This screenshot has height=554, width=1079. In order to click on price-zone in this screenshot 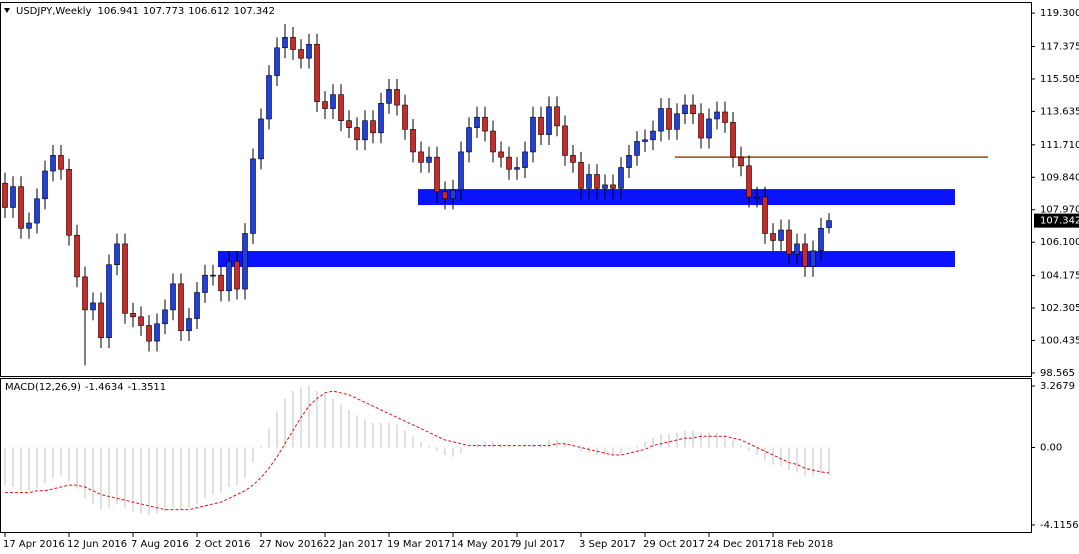, I will do `click(686, 197)`.